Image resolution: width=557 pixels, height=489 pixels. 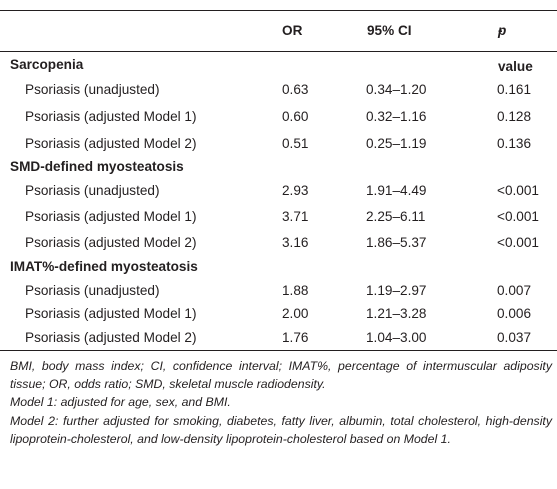 What do you see at coordinates (514, 143) in the screenshot?
I see `row-p: 0.136` at bounding box center [514, 143].